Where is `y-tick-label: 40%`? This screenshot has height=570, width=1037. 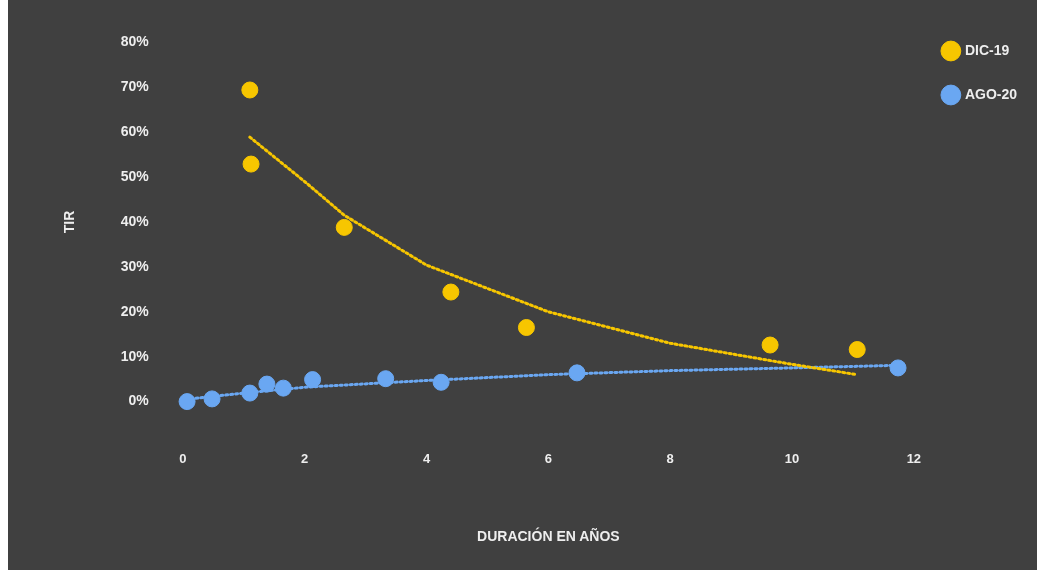
y-tick-label: 40% is located at coordinates (135, 220).